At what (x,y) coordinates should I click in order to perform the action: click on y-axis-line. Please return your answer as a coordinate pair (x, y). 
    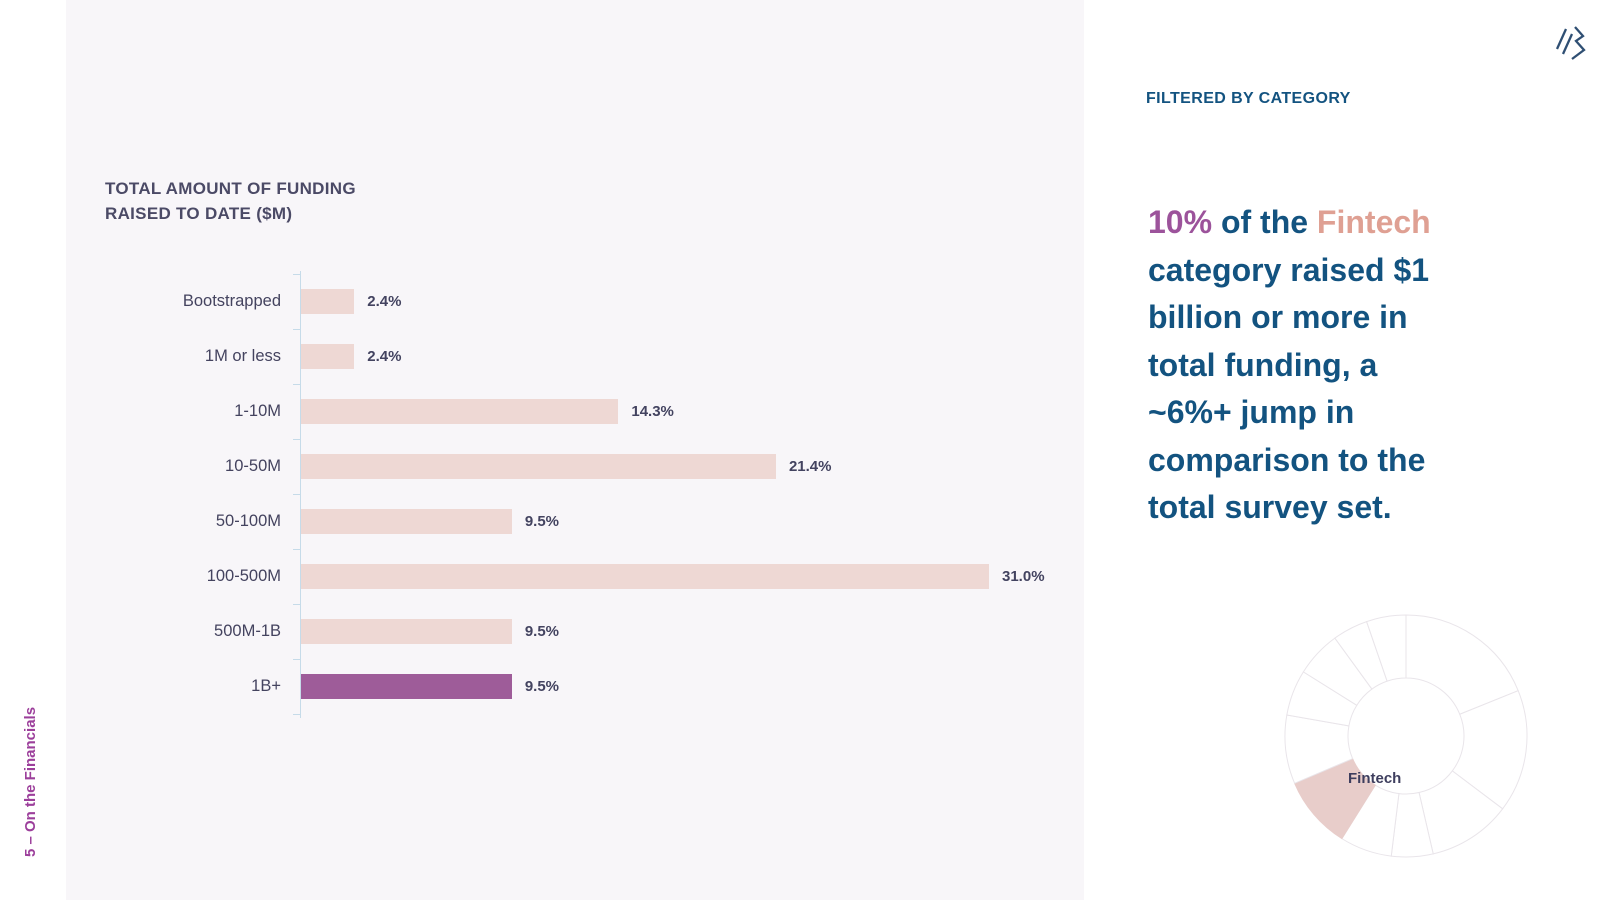
    Looking at the image, I should click on (300, 494).